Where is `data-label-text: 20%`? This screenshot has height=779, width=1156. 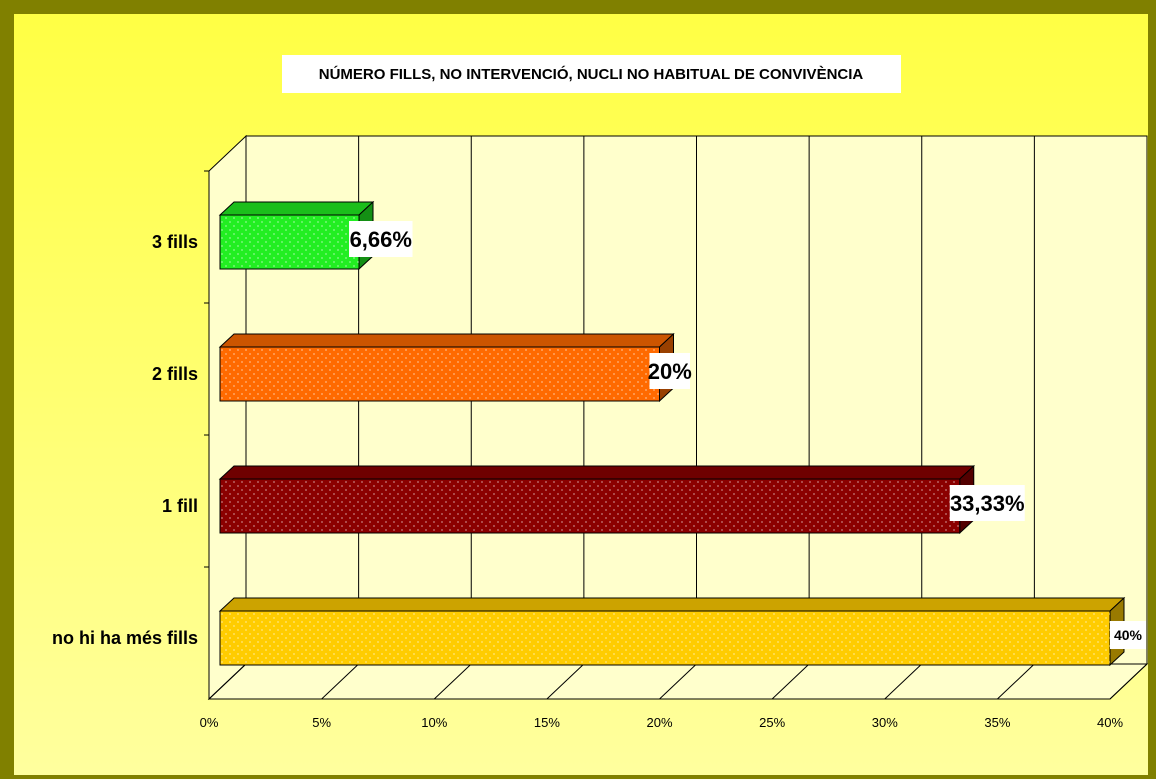
data-label-text: 20% is located at coordinates (670, 371).